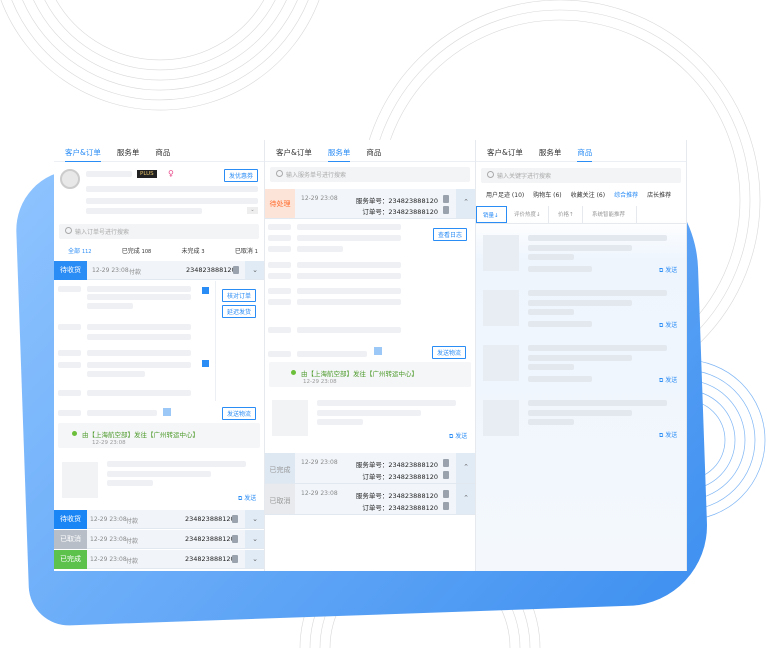  What do you see at coordinates (239, 311) in the screenshot?
I see `delay-shipping-button: 延迟发货` at bounding box center [239, 311].